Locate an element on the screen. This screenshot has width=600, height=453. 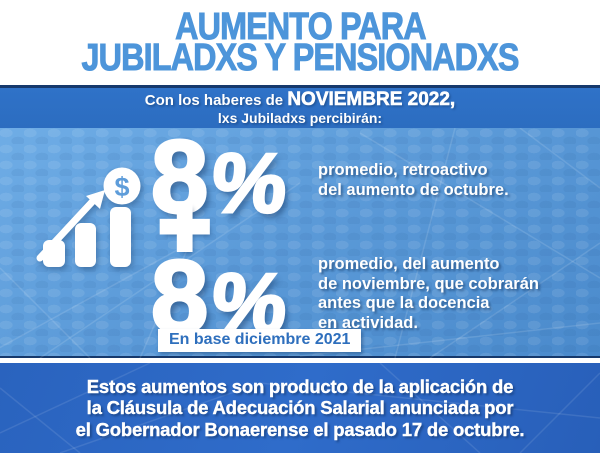
dollar-badge-icon: $ is located at coordinates (122, 186).